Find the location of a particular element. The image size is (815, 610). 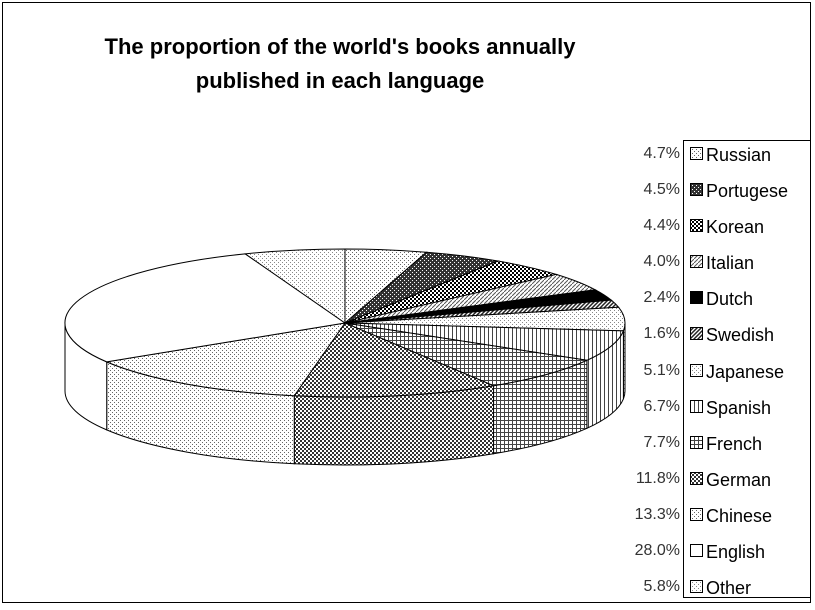

legend-item-other: Other is located at coordinates (747, 592).